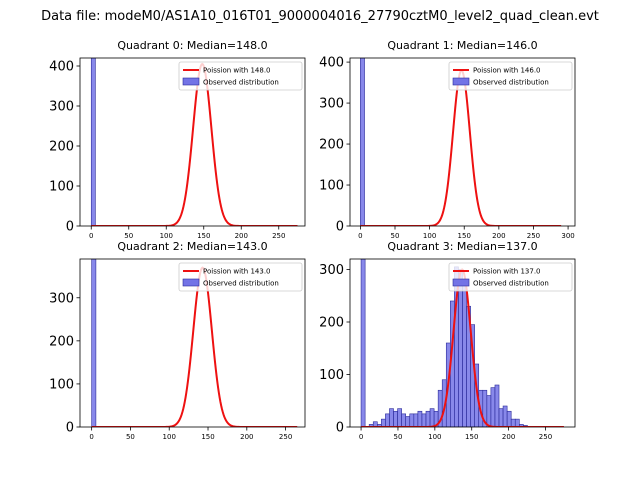  Describe the element at coordinates (240, 277) in the screenshot. I see `legend: Poission with 143.0 Observed distribution` at that location.